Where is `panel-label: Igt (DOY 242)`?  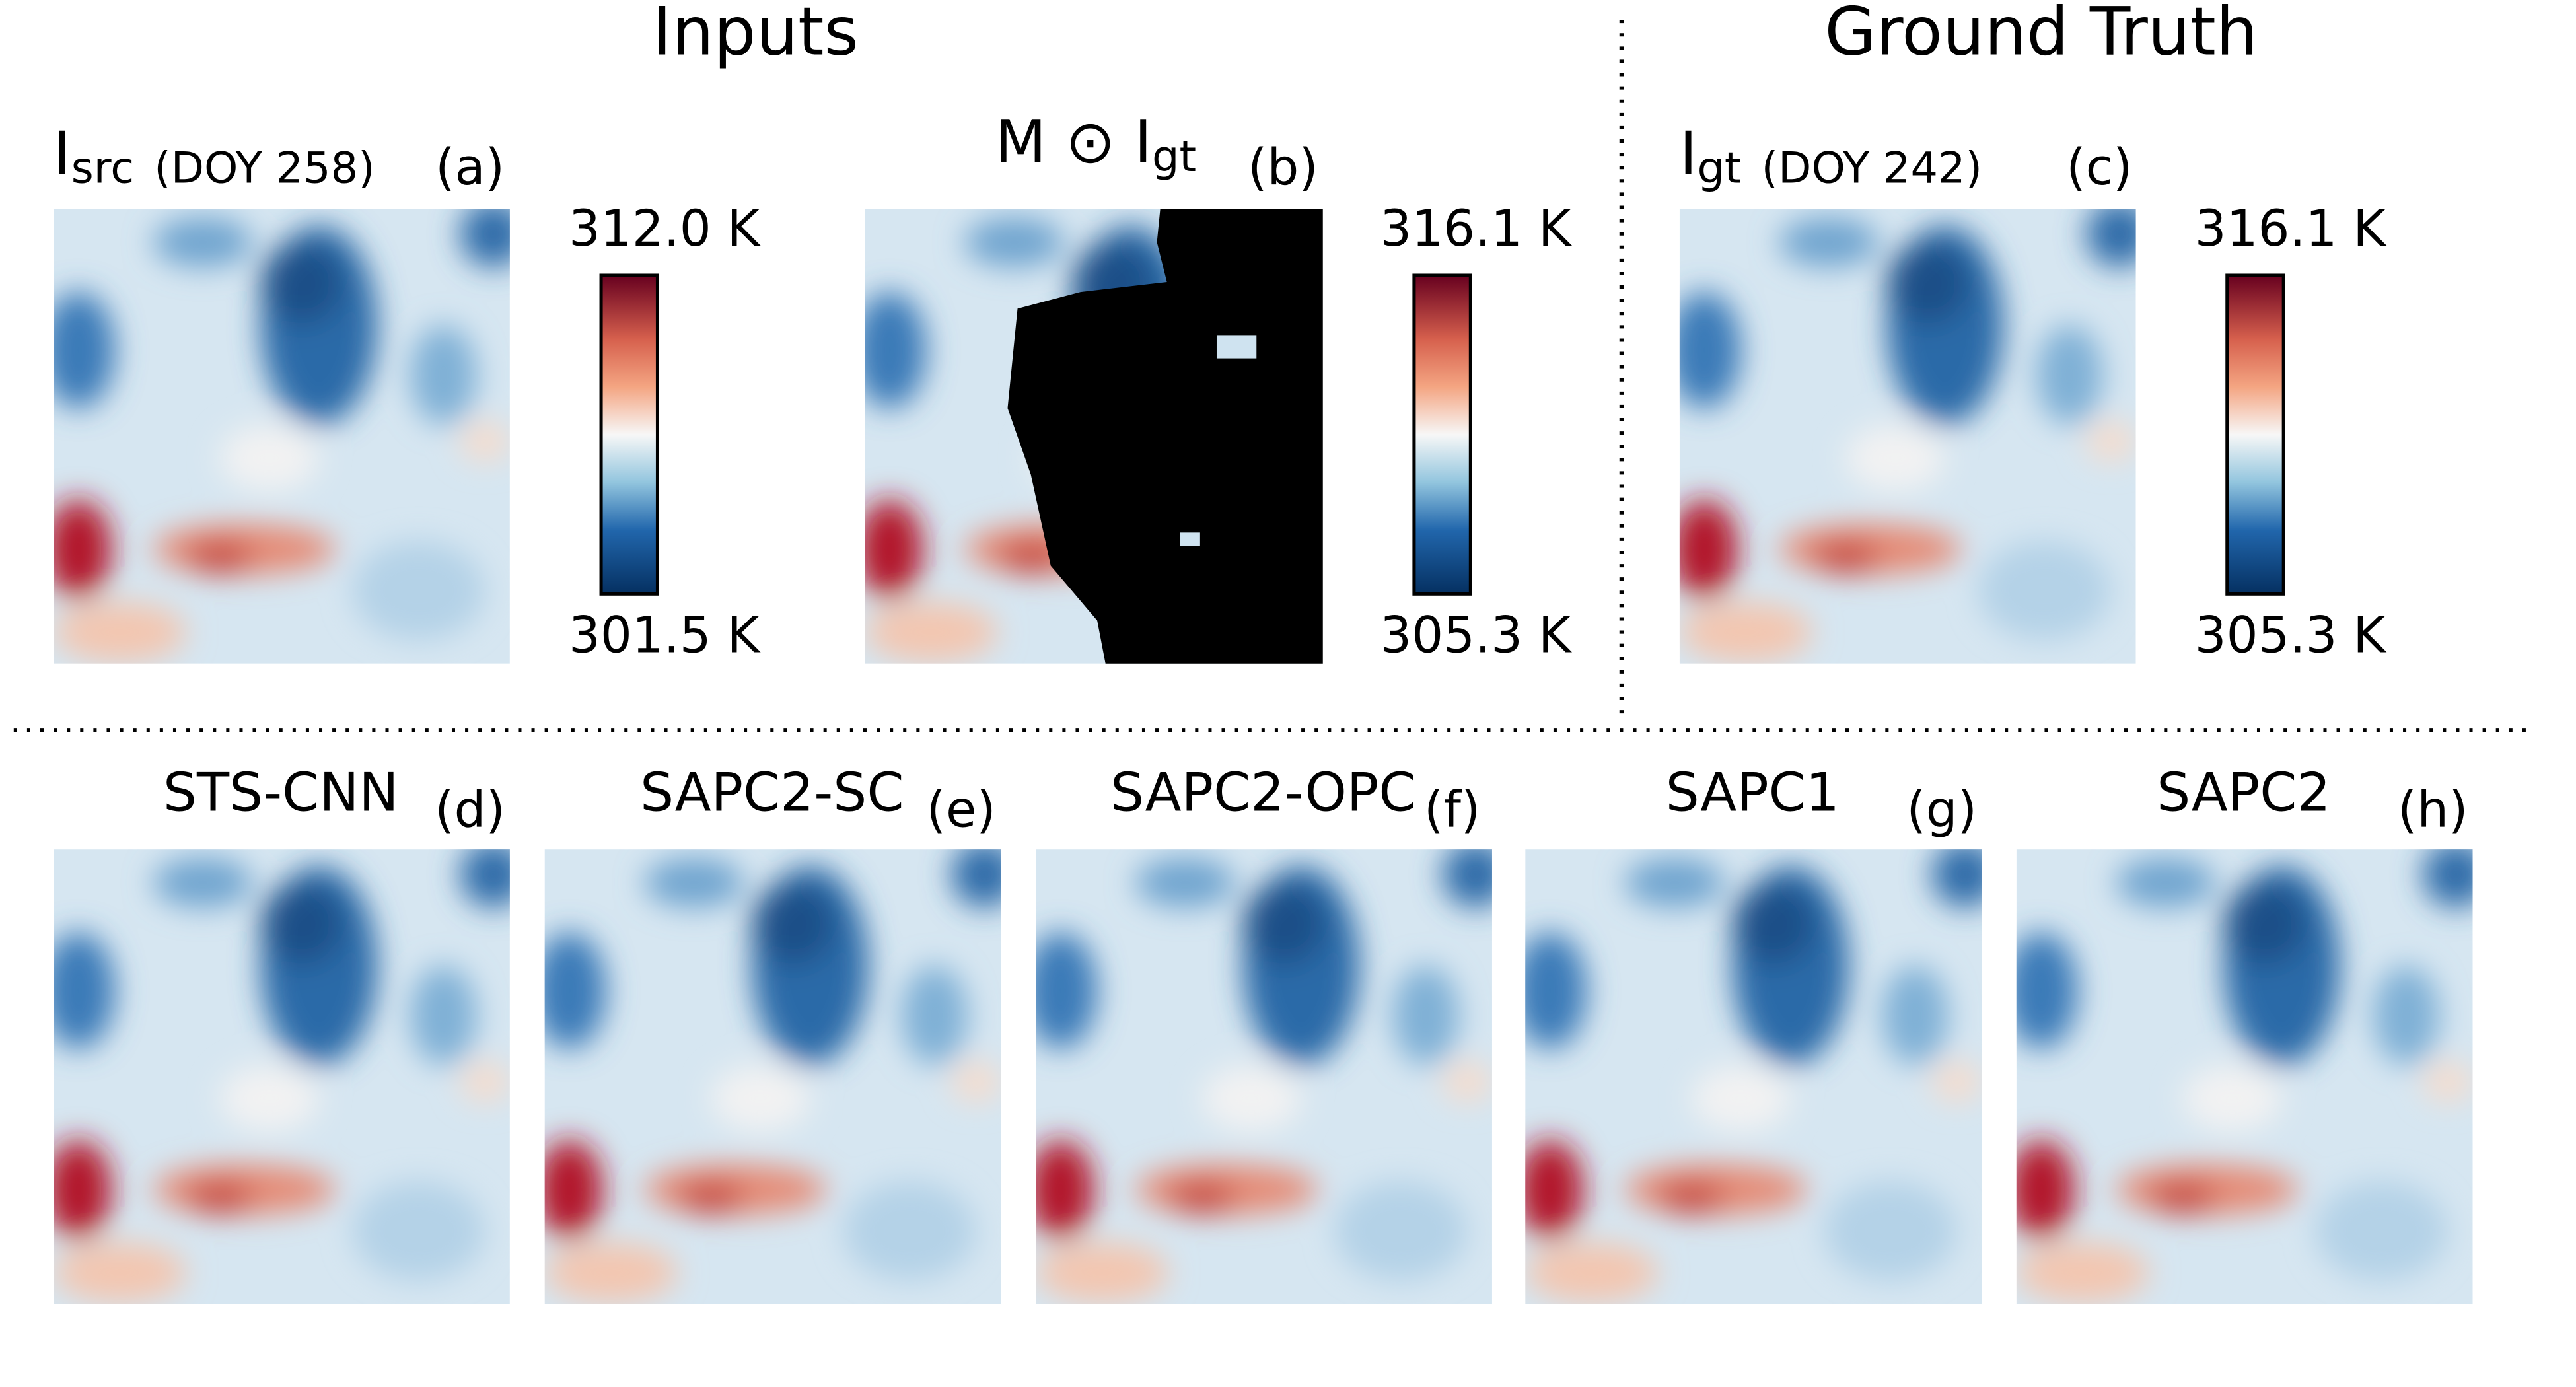
panel-label: Igt (DOY 242) is located at coordinates (1831, 157).